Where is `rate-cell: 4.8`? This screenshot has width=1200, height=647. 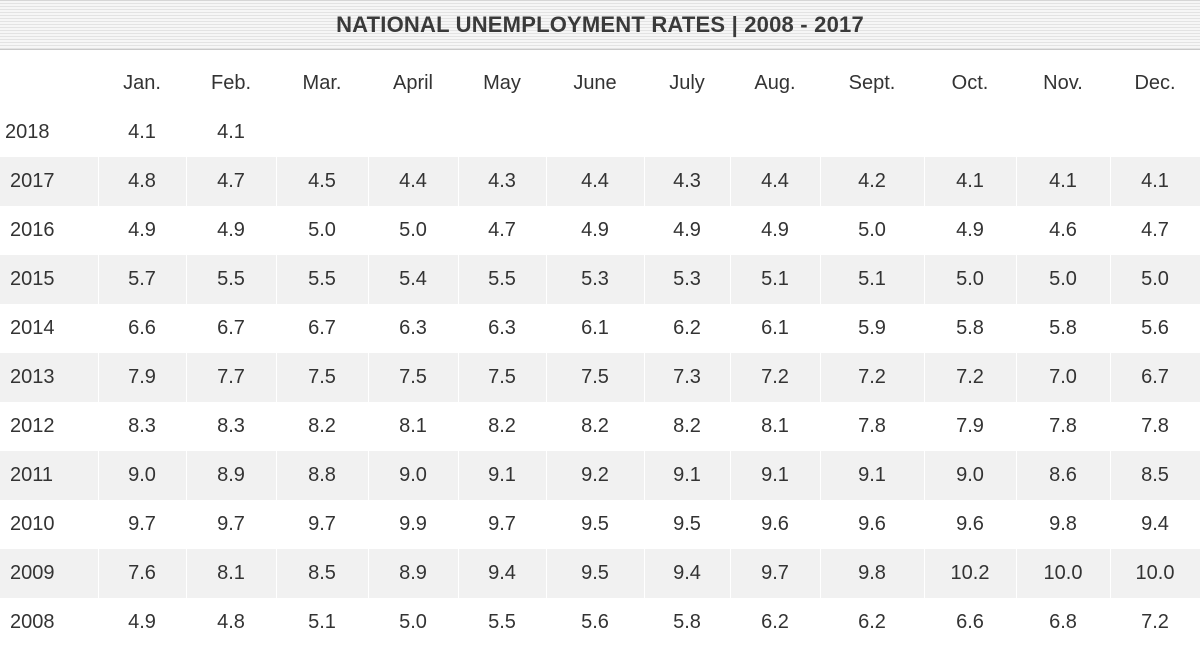
rate-cell: 4.8 is located at coordinates (231, 622).